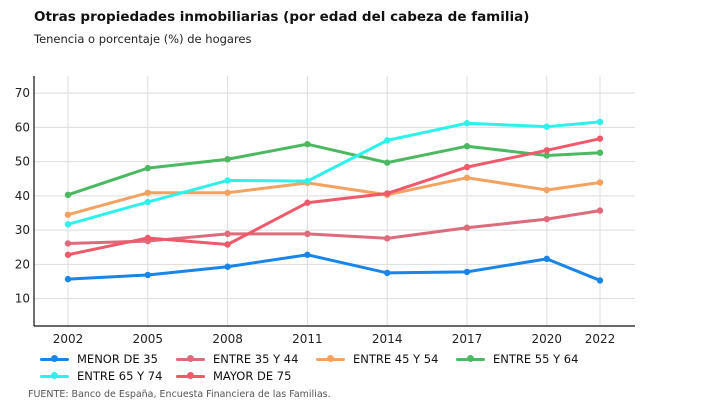  What do you see at coordinates (547, 339) in the screenshot?
I see `x-tick-label: 2020` at bounding box center [547, 339].